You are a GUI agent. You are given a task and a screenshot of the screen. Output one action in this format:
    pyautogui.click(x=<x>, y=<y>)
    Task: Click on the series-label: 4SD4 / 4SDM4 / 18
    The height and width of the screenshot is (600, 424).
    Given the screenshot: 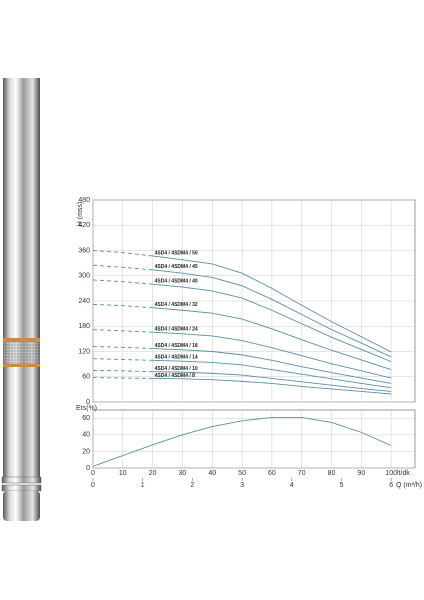 What is the action you would take?
    pyautogui.click(x=176, y=346)
    